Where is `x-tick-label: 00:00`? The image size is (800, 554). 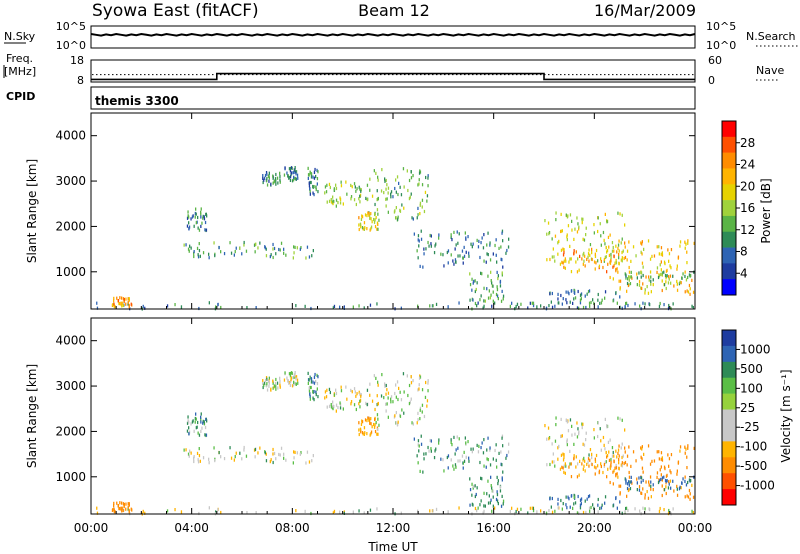 x-tick-label: 00:00 is located at coordinates (695, 528).